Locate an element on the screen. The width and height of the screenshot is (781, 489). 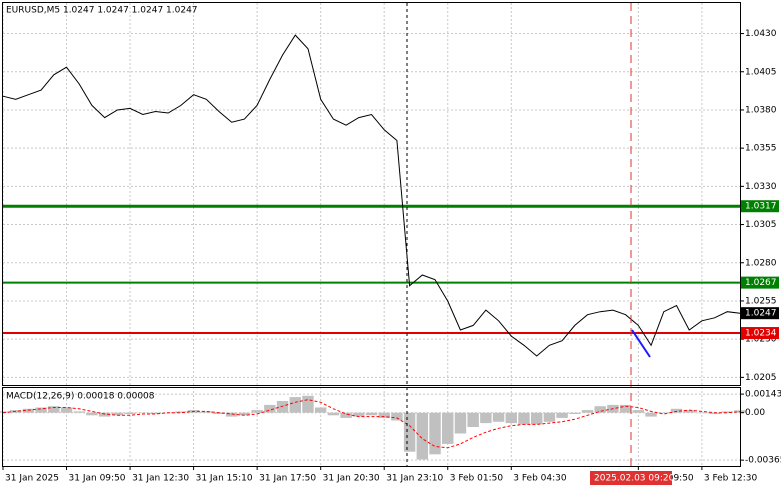
y-tick-label: 1.0355 is located at coordinates (761, 149).